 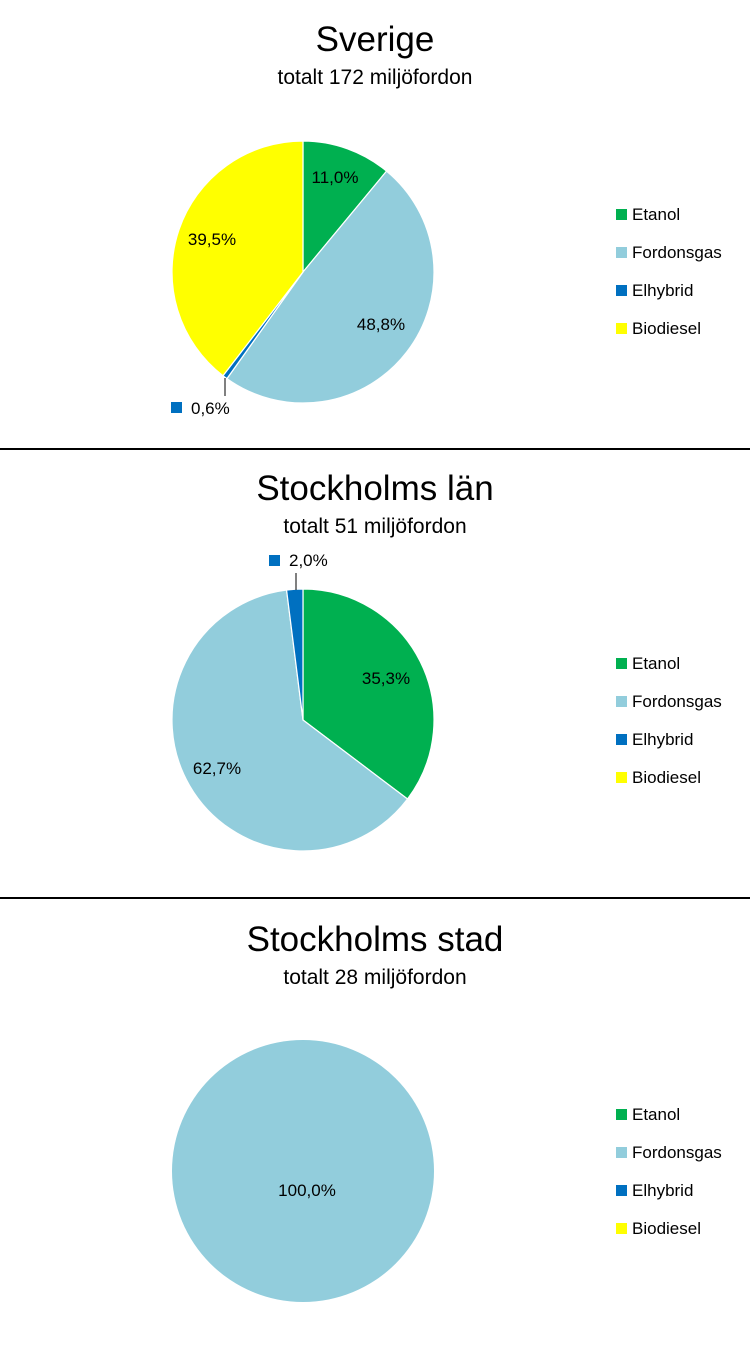 What do you see at coordinates (375, 488) in the screenshot?
I see `chart-title: Stockholms län` at bounding box center [375, 488].